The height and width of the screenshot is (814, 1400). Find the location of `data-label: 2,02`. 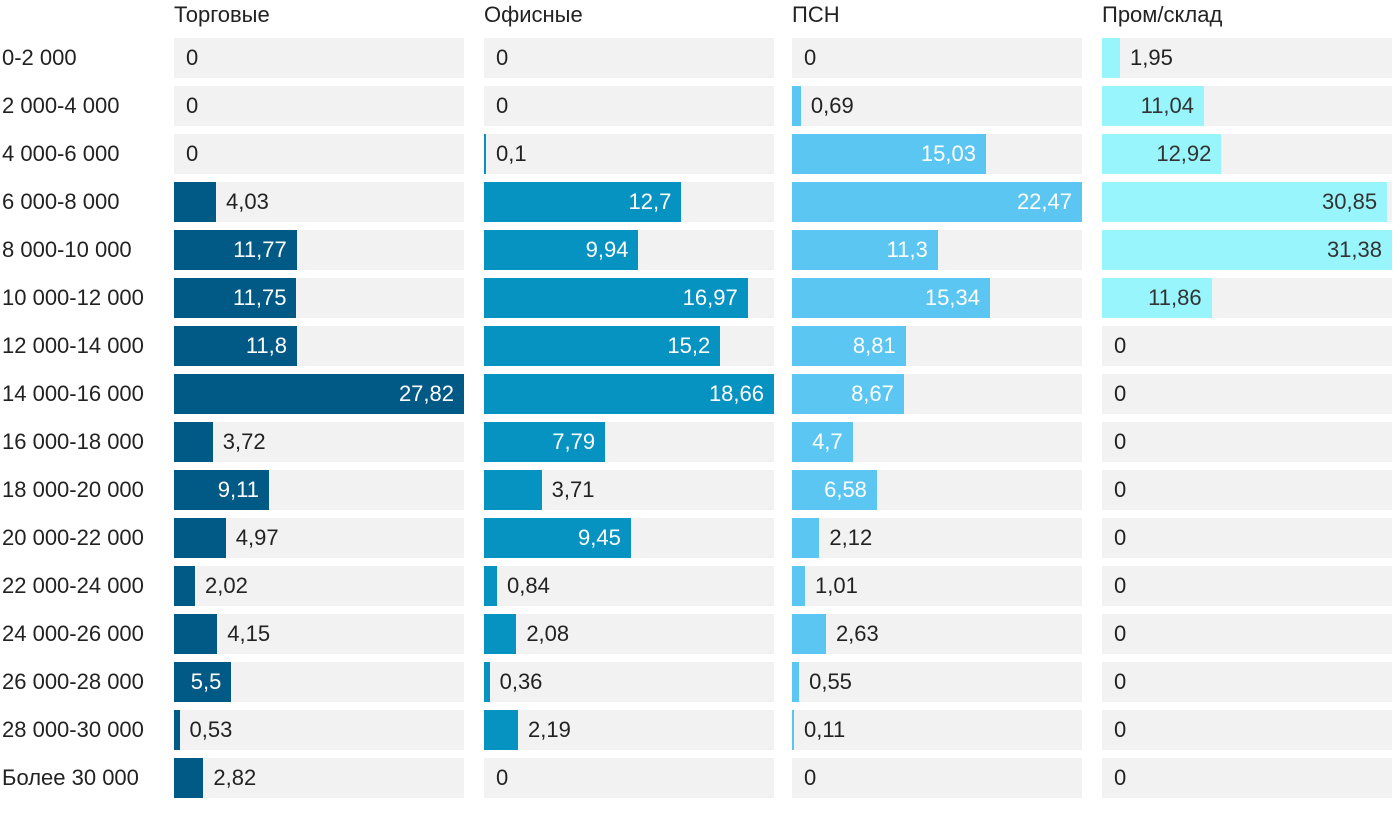

data-label: 2,02 is located at coordinates (226, 585).